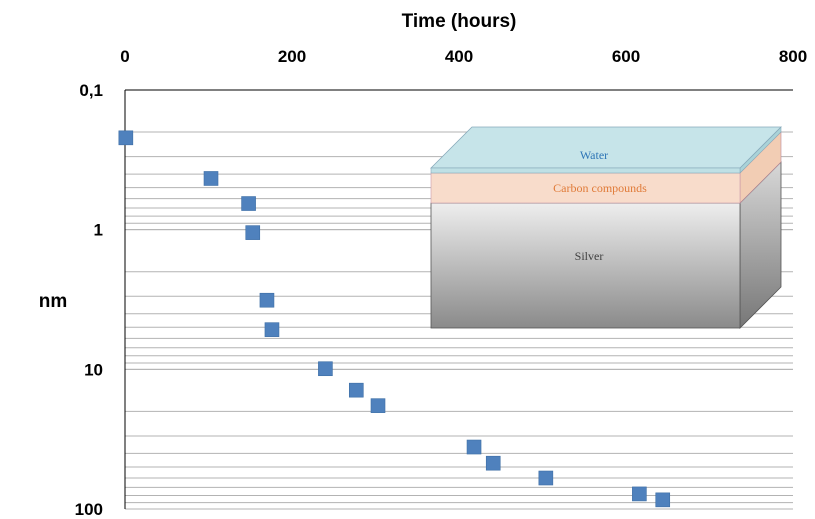 The height and width of the screenshot is (519, 815). I want to click on x-tick-label: 800, so click(793, 56).